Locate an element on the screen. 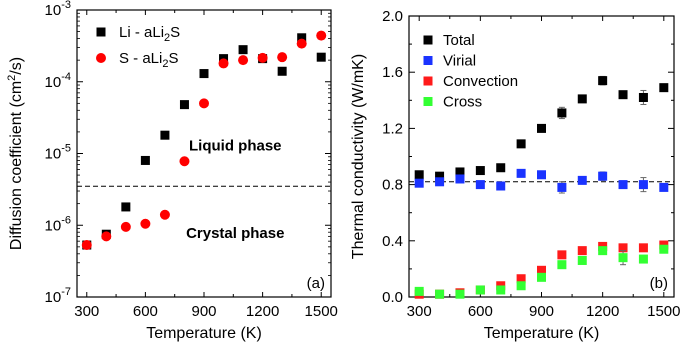 The height and width of the screenshot is (347, 691). phase-annotation: Liquid phase is located at coordinates (235, 146).